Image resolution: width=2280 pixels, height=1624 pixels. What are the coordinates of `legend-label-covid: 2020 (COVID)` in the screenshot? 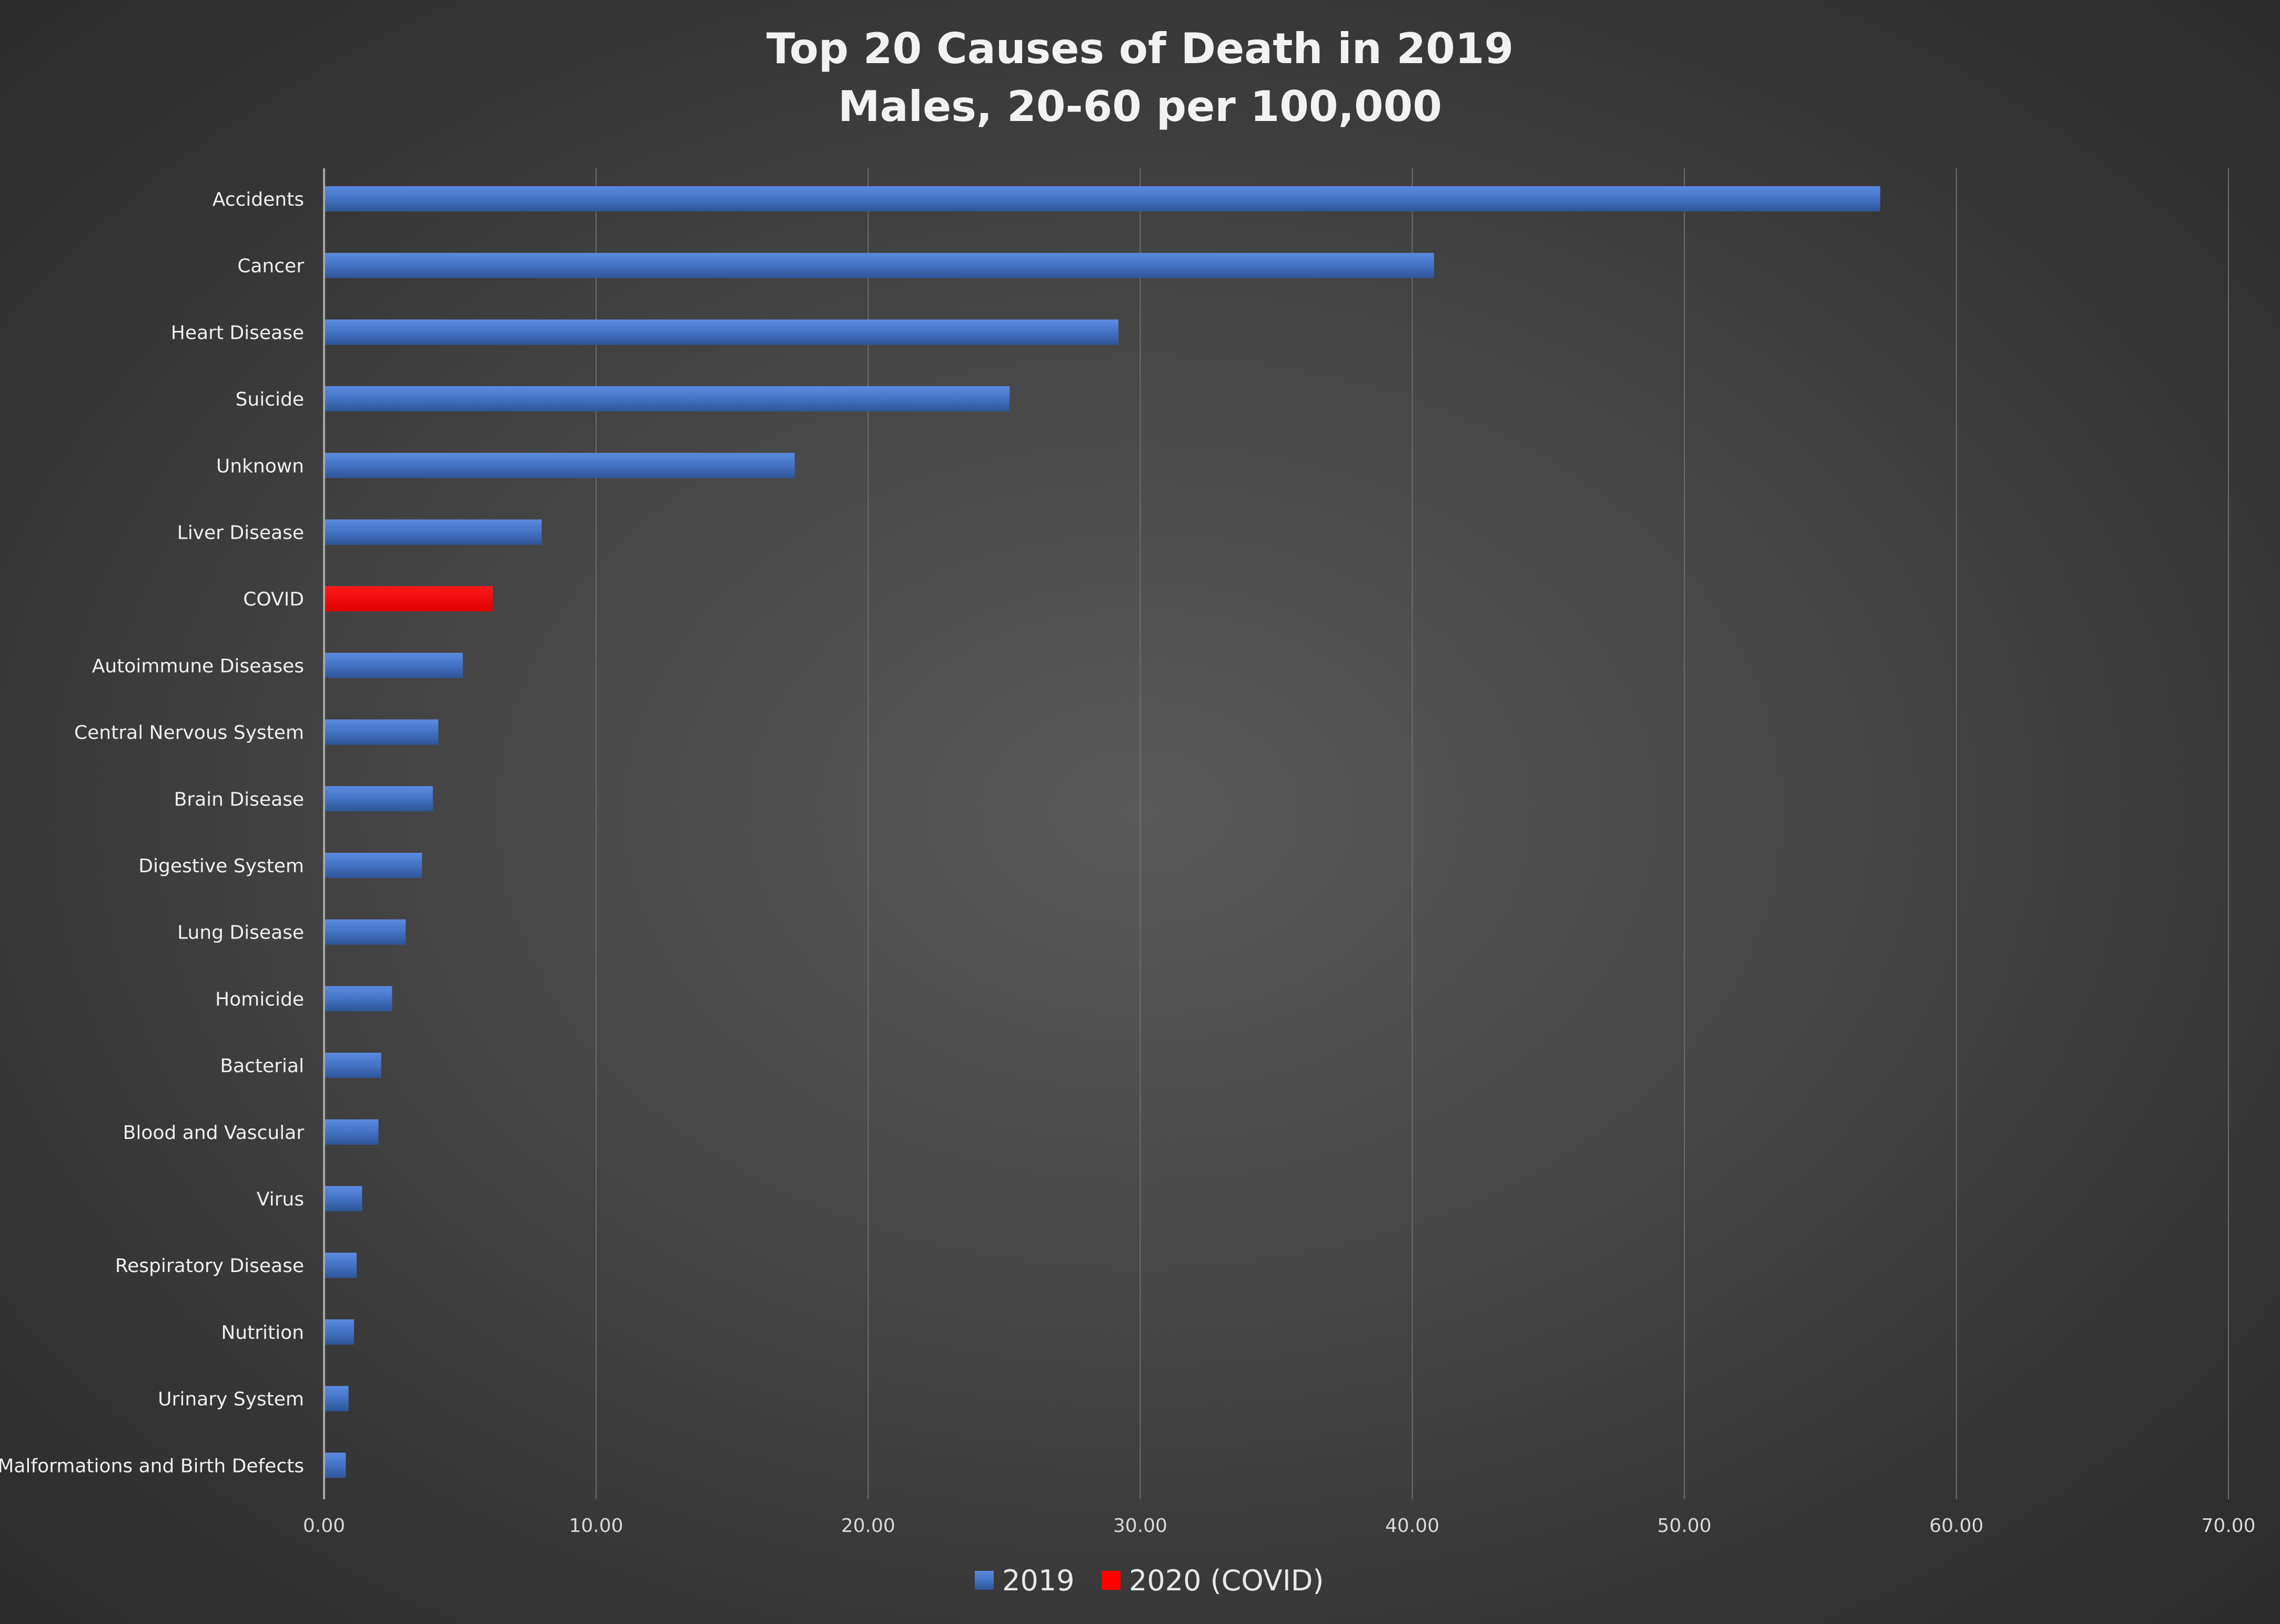 It's located at (1227, 1580).